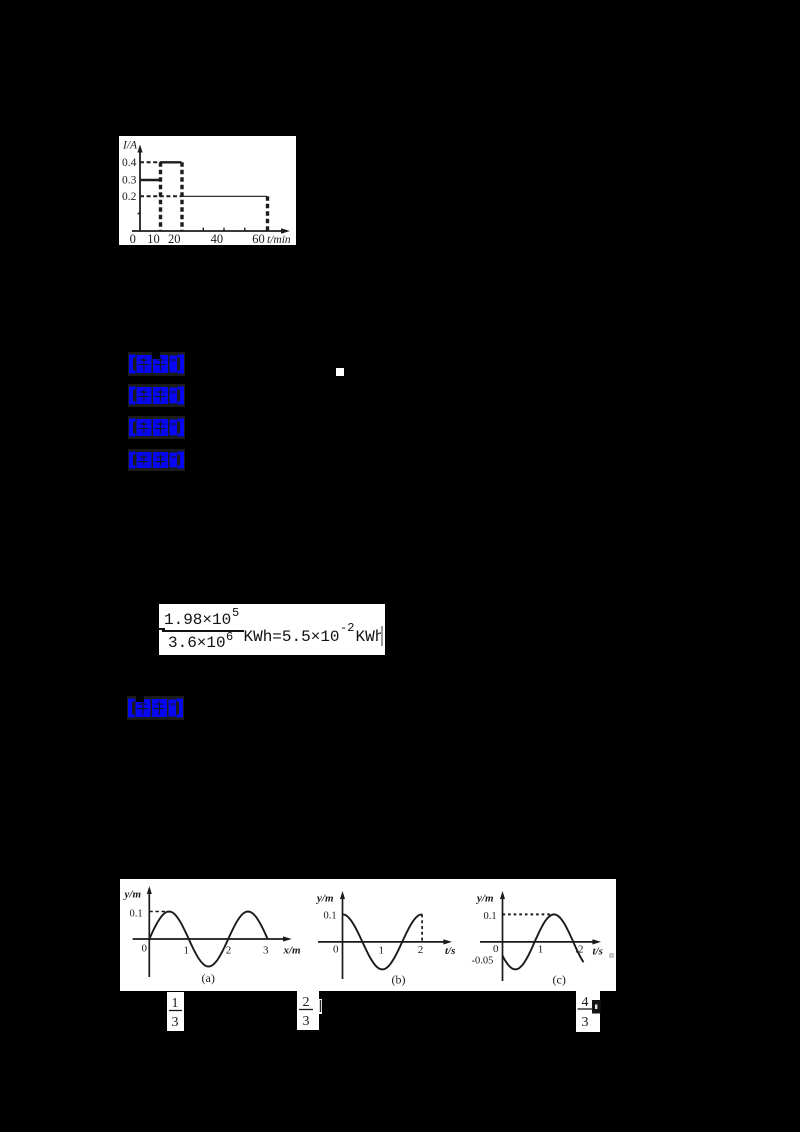 The height and width of the screenshot is (1132, 800). Describe the element at coordinates (129, 163) in the screenshot. I see `svg-text: 0.4` at that location.